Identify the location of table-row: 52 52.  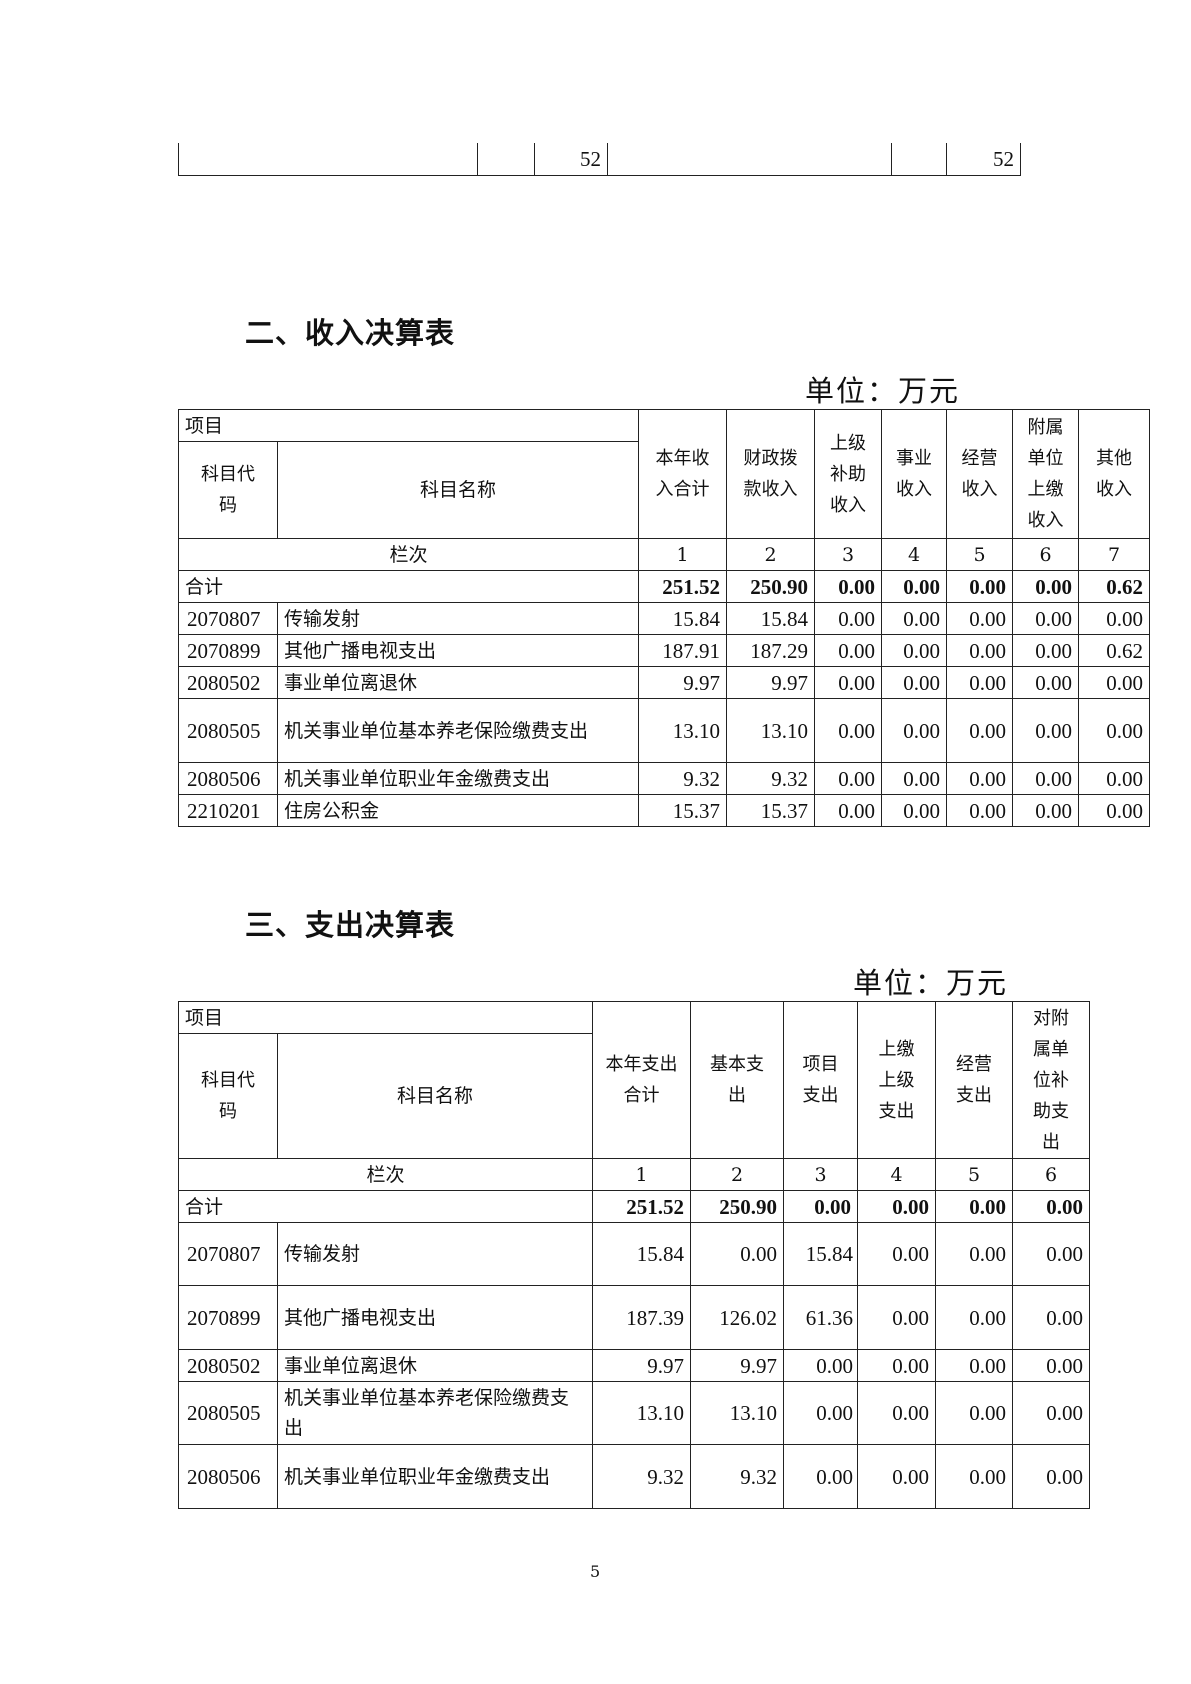
(599, 159).